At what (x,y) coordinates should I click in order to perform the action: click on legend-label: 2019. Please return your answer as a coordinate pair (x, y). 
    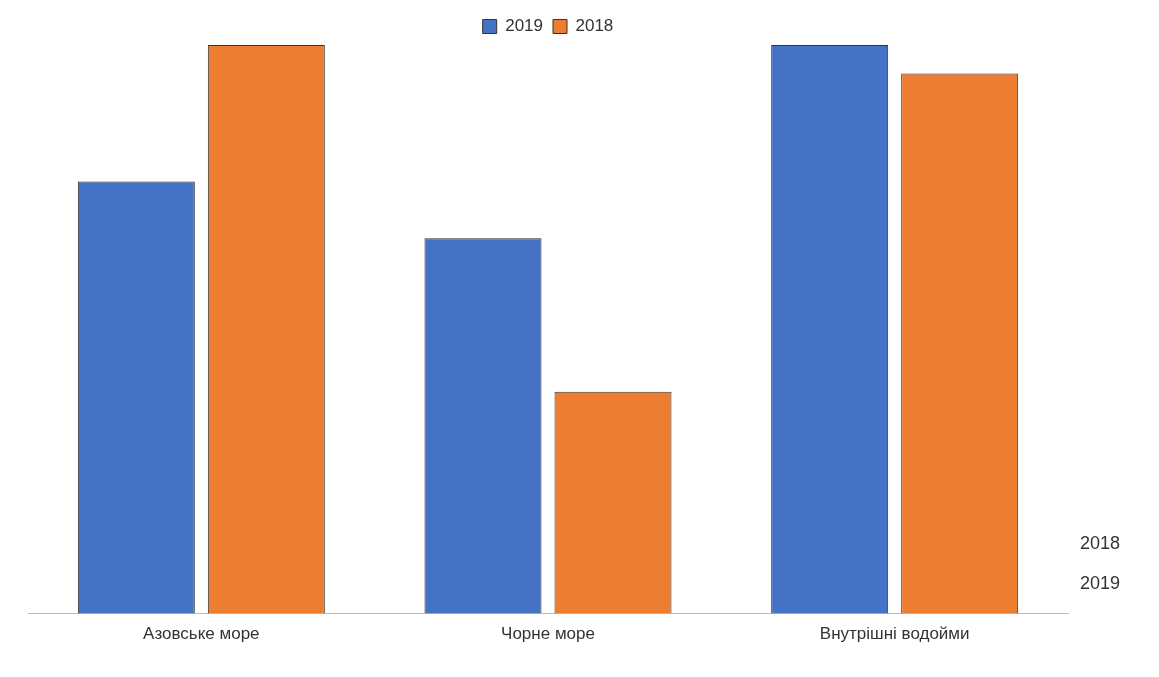
    Looking at the image, I should click on (524, 26).